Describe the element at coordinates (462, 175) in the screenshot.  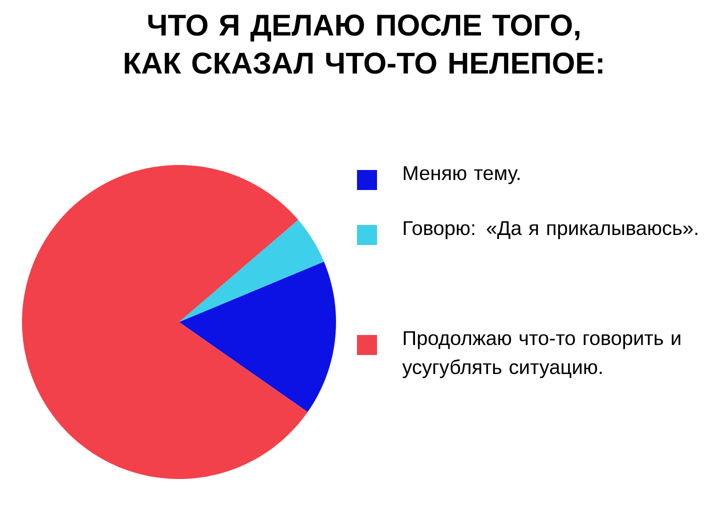
I see `legend-label: Меняю тему.` at that location.